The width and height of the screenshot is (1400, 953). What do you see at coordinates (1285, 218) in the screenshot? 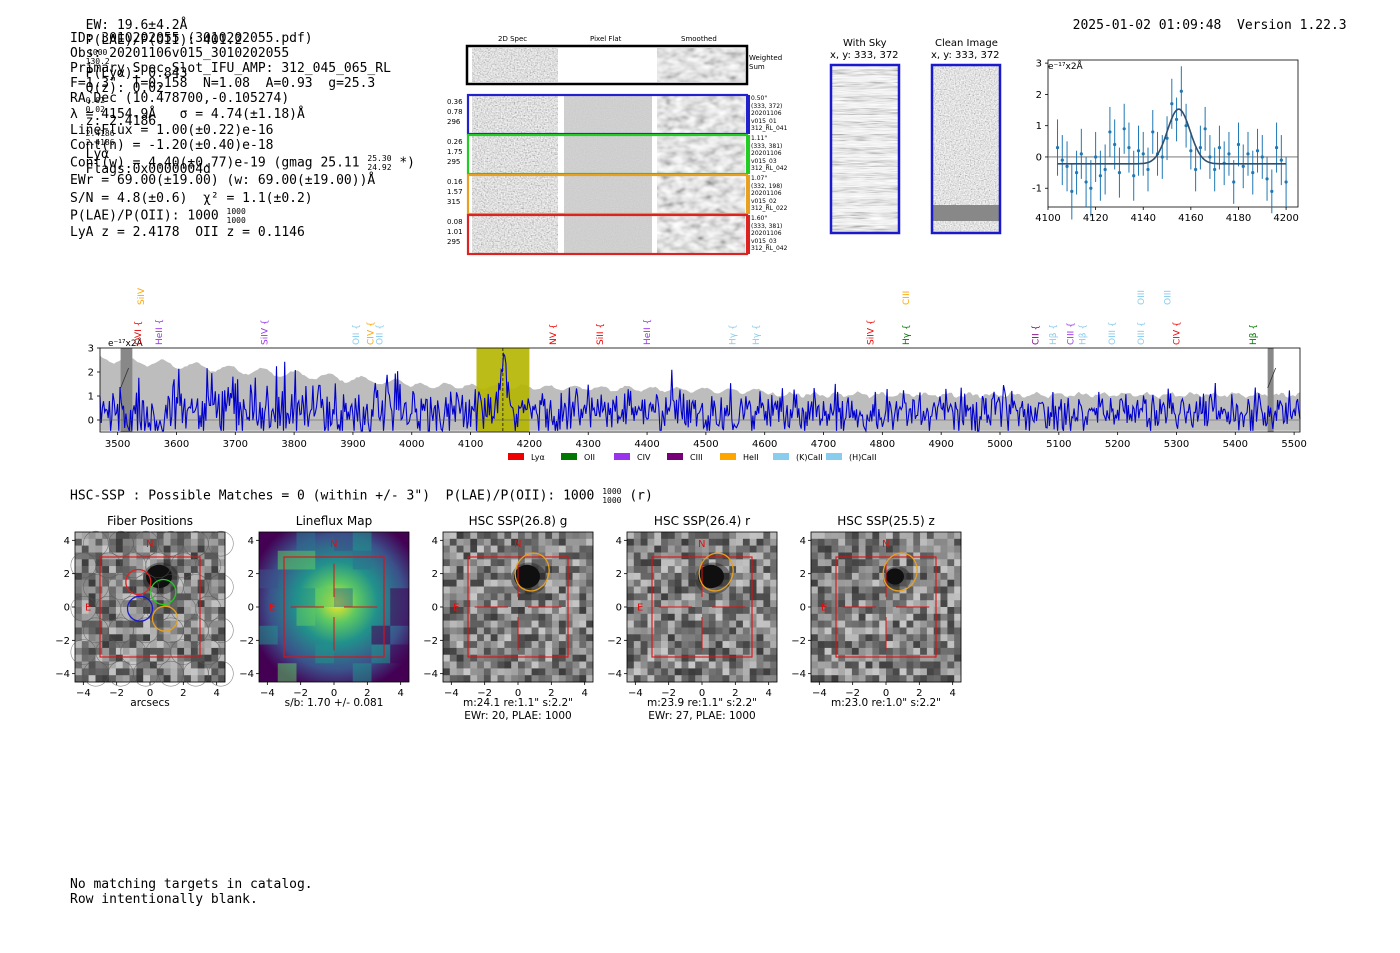
I see `fit-xtick: 4200` at bounding box center [1285, 218].